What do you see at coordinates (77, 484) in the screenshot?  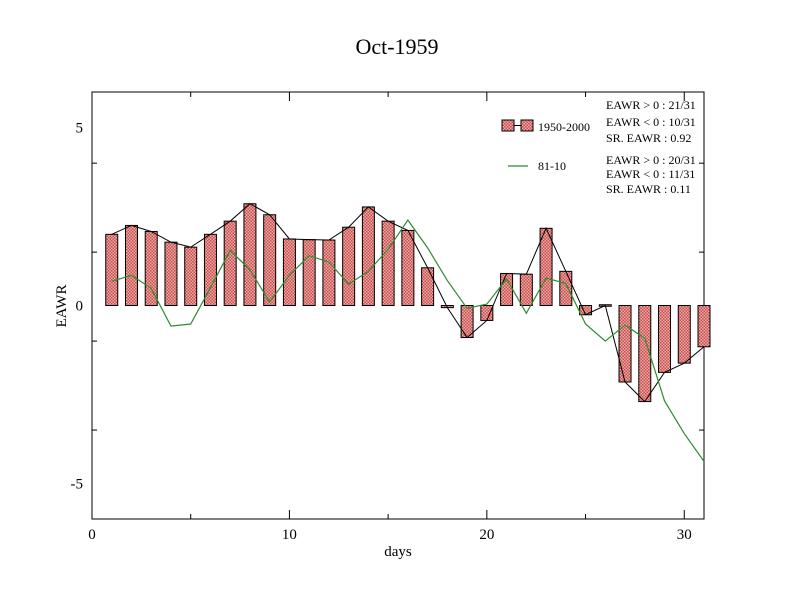 I see `y-tick-label: -5` at bounding box center [77, 484].